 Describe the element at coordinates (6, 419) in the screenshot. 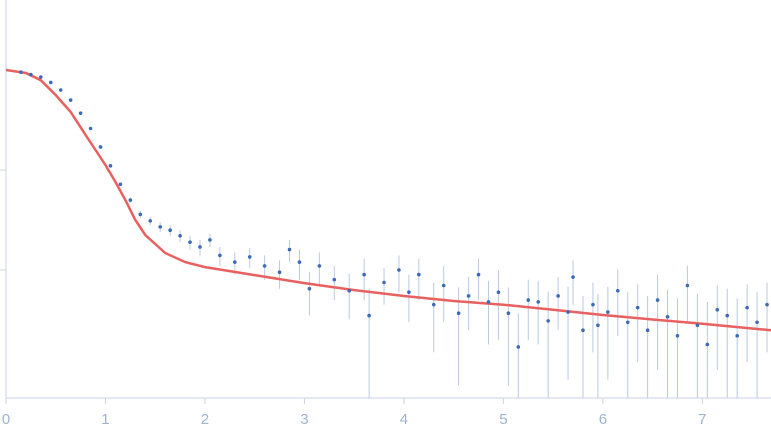

I see `x-tick-label: 0` at that location.